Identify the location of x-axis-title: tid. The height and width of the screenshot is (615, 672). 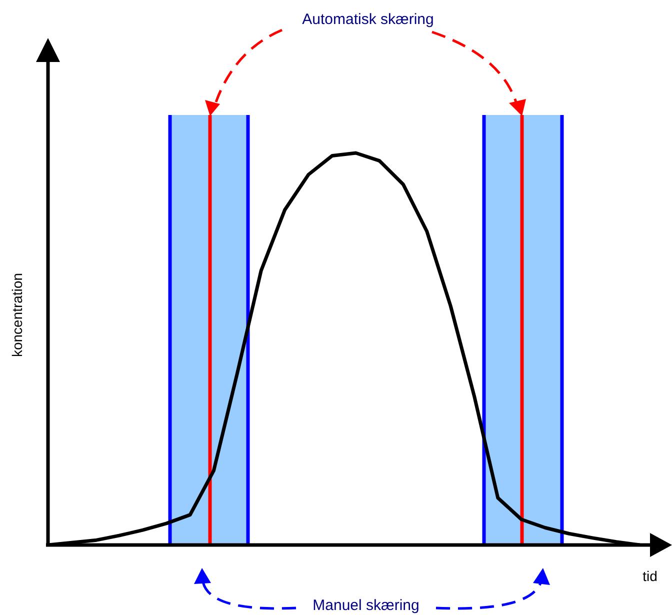
(650, 576).